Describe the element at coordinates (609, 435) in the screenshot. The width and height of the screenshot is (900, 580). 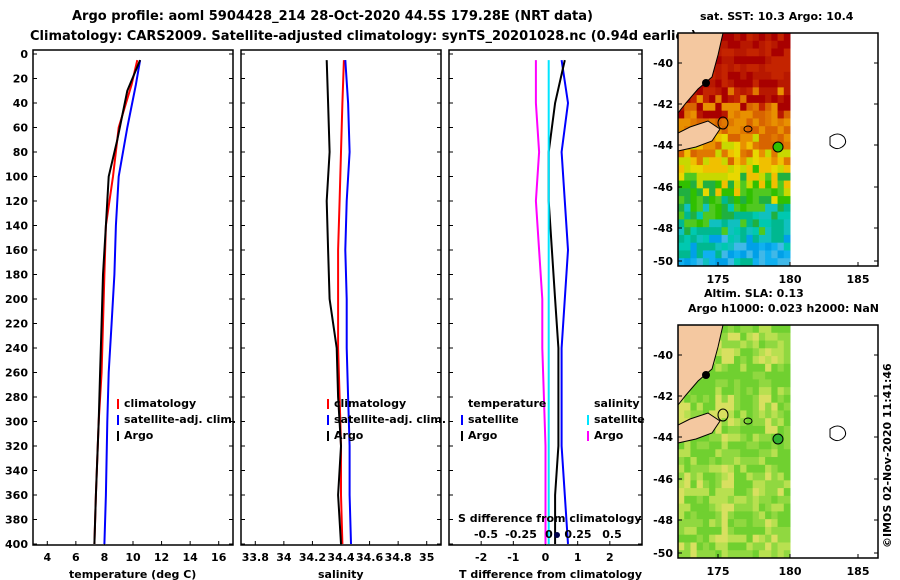
I see `legend-label-sal-argo: Argo` at that location.